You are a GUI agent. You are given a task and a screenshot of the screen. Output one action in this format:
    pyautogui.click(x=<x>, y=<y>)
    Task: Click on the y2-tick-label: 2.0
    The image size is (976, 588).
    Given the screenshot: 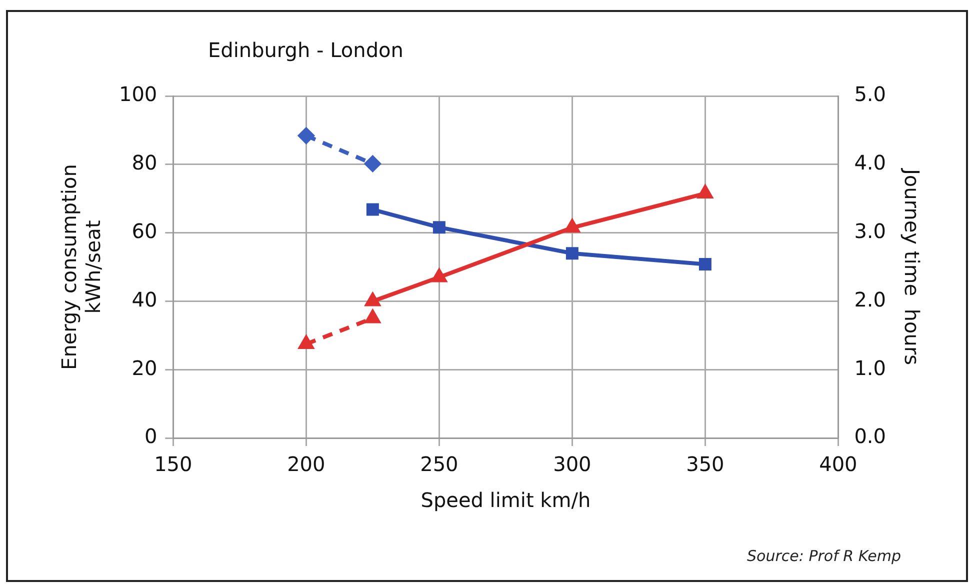 What is the action you would take?
    pyautogui.click(x=870, y=299)
    